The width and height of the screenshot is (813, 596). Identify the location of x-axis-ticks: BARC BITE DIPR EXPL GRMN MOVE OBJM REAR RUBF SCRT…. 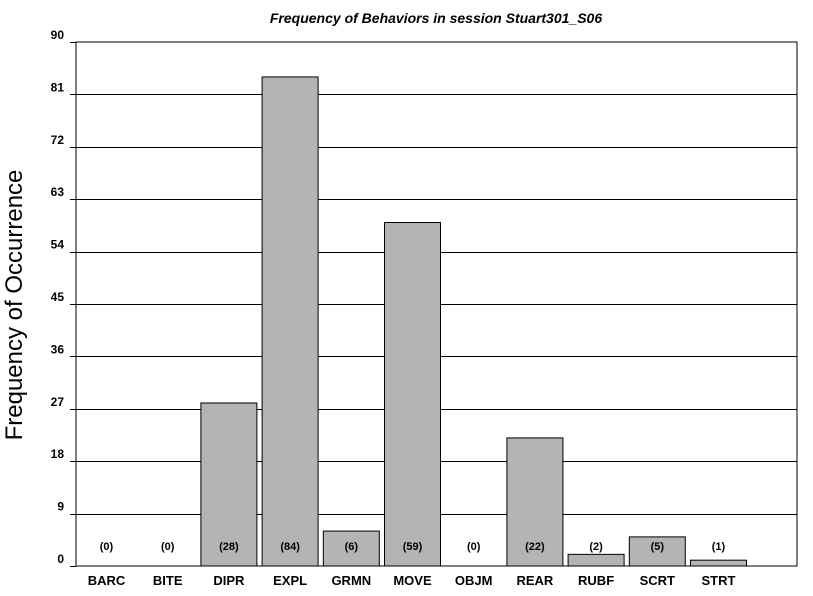
(412, 580).